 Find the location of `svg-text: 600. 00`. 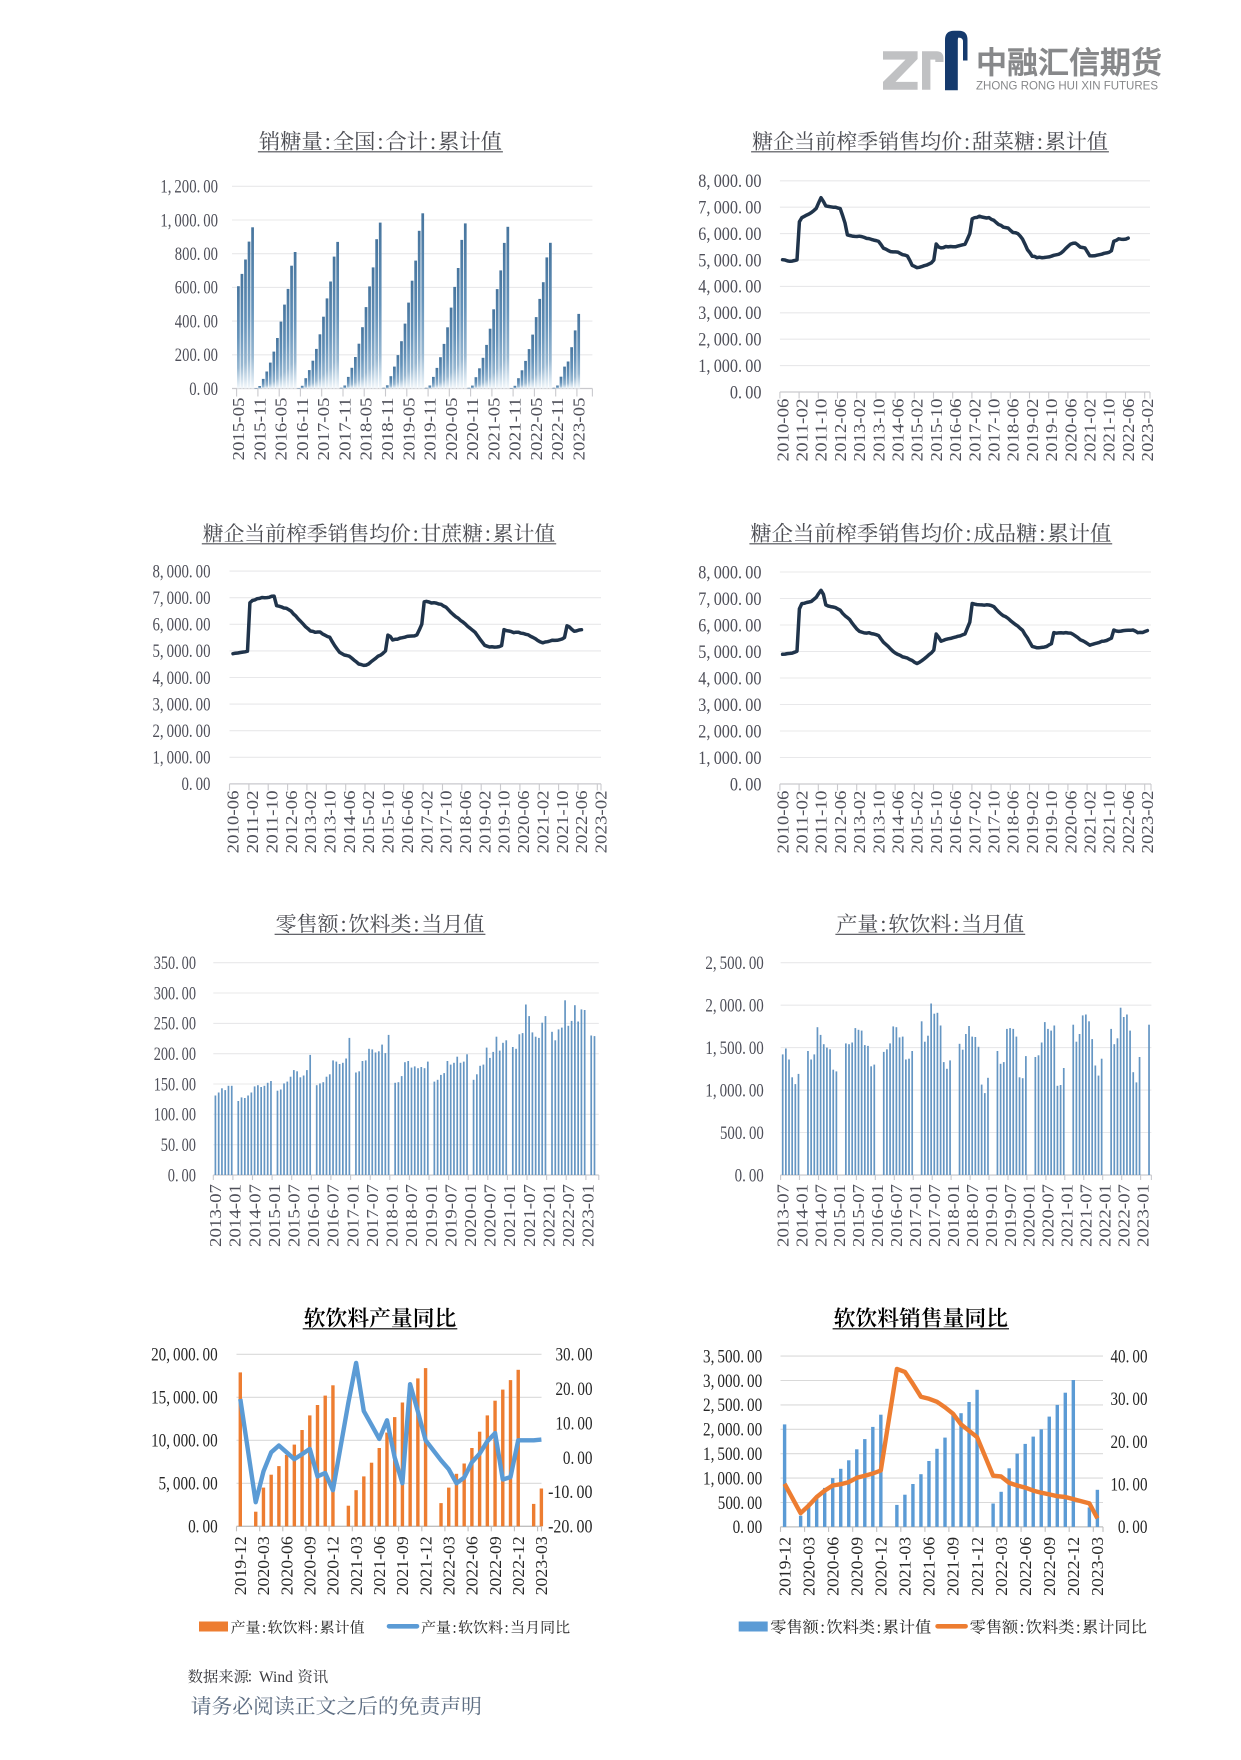

svg-text: 600. 00 is located at coordinates (196, 288).